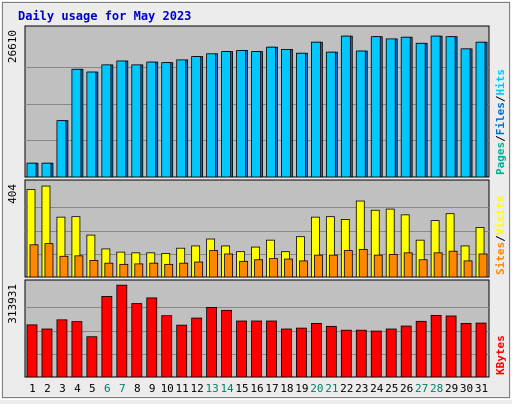 This screenshot has height=404, width=512. What do you see at coordinates (500, 216) in the screenshot?
I see `legend-visits: Visits` at bounding box center [500, 216].